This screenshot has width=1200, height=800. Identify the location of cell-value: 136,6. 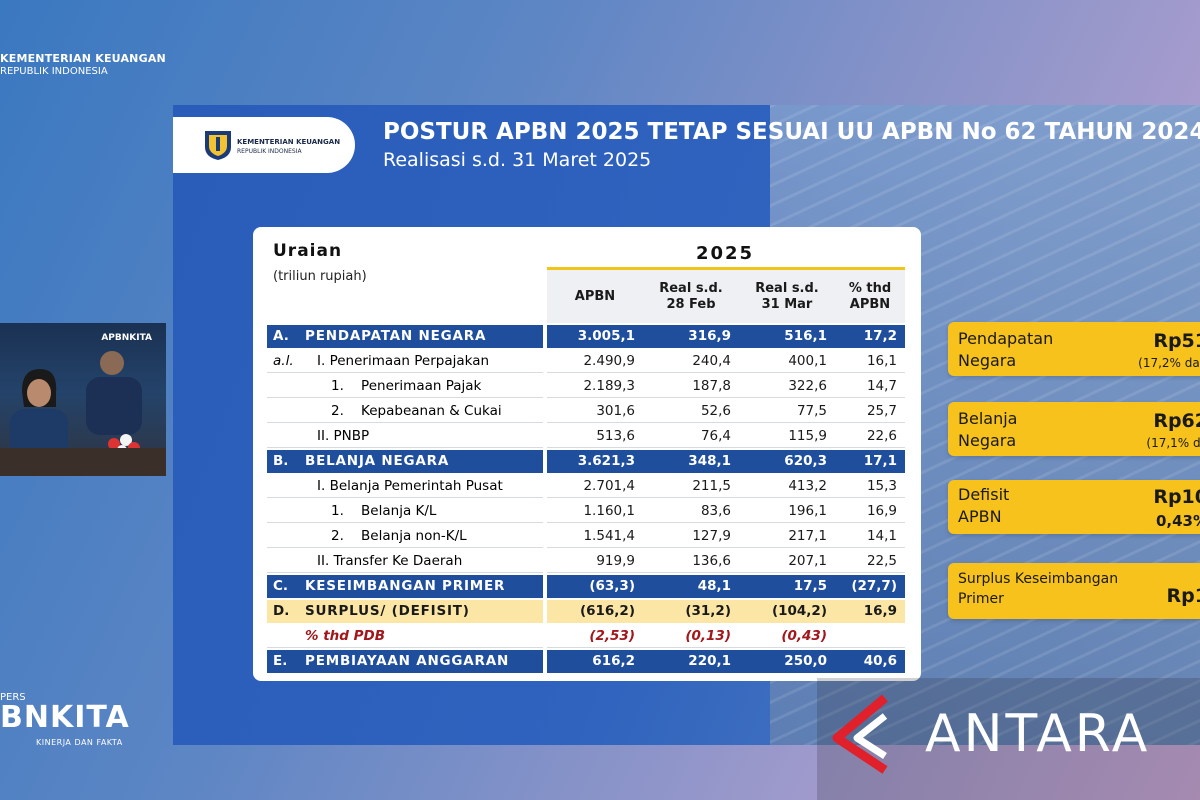
(711, 561).